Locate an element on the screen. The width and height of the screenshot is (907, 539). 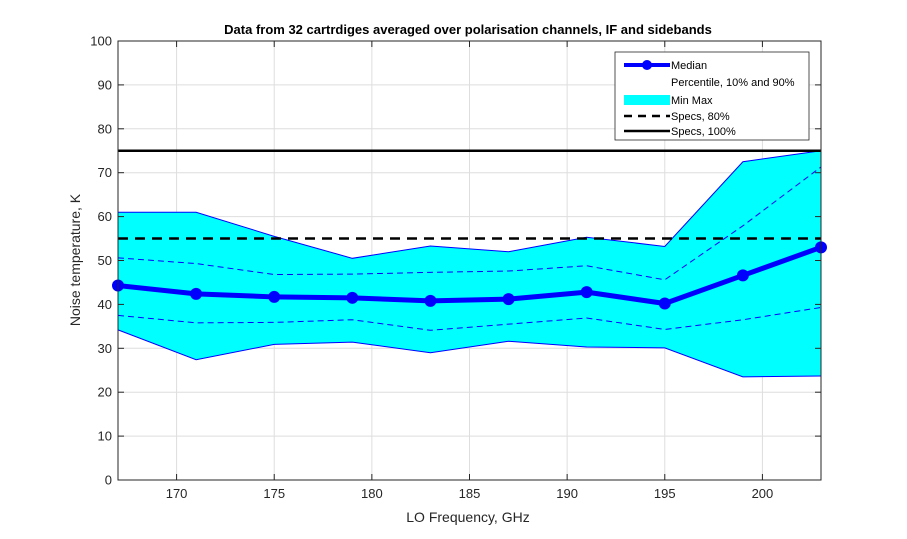
y-tick-label: 90 is located at coordinates (105, 84).